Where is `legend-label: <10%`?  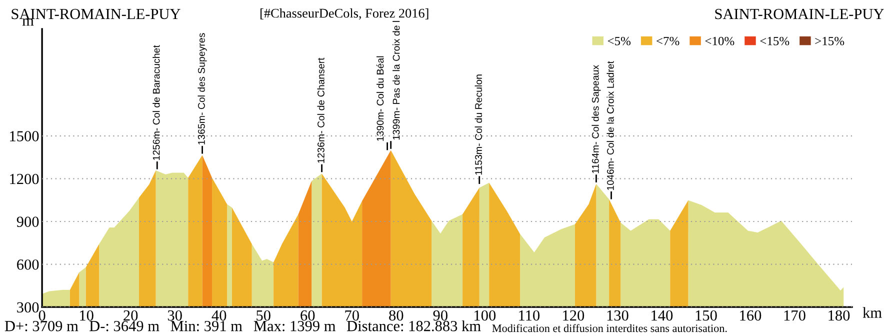
legend-label: <10% is located at coordinates (719, 41).